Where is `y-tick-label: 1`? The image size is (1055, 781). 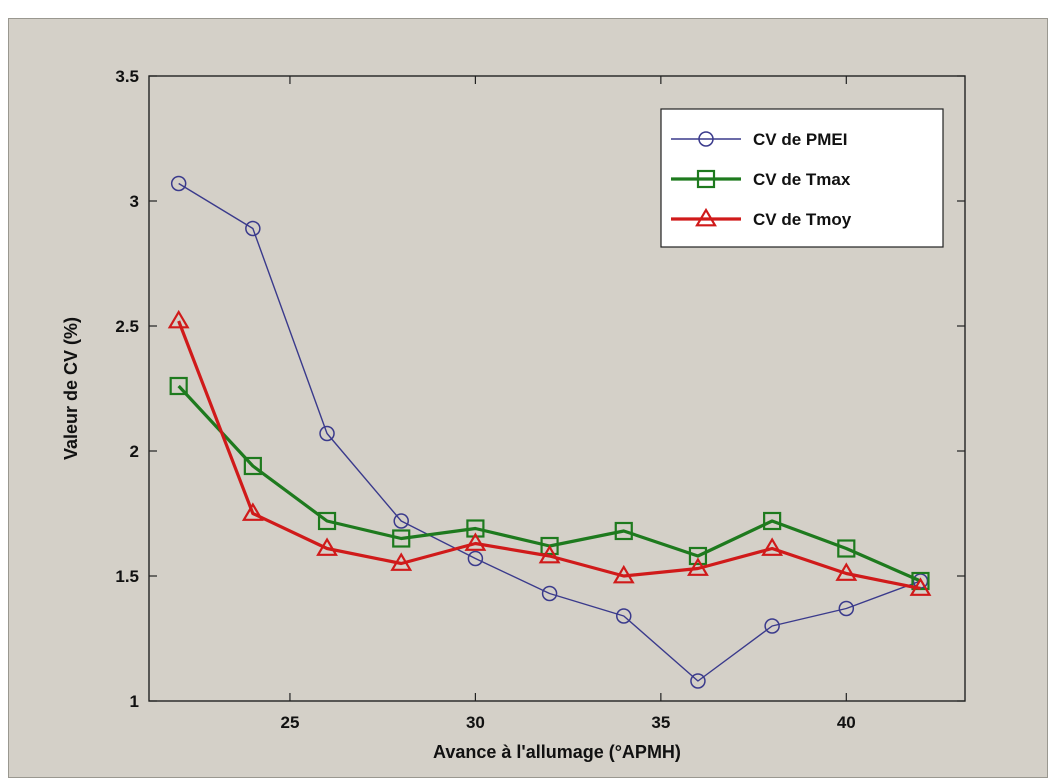
y-tick-label: 1 is located at coordinates (134, 701).